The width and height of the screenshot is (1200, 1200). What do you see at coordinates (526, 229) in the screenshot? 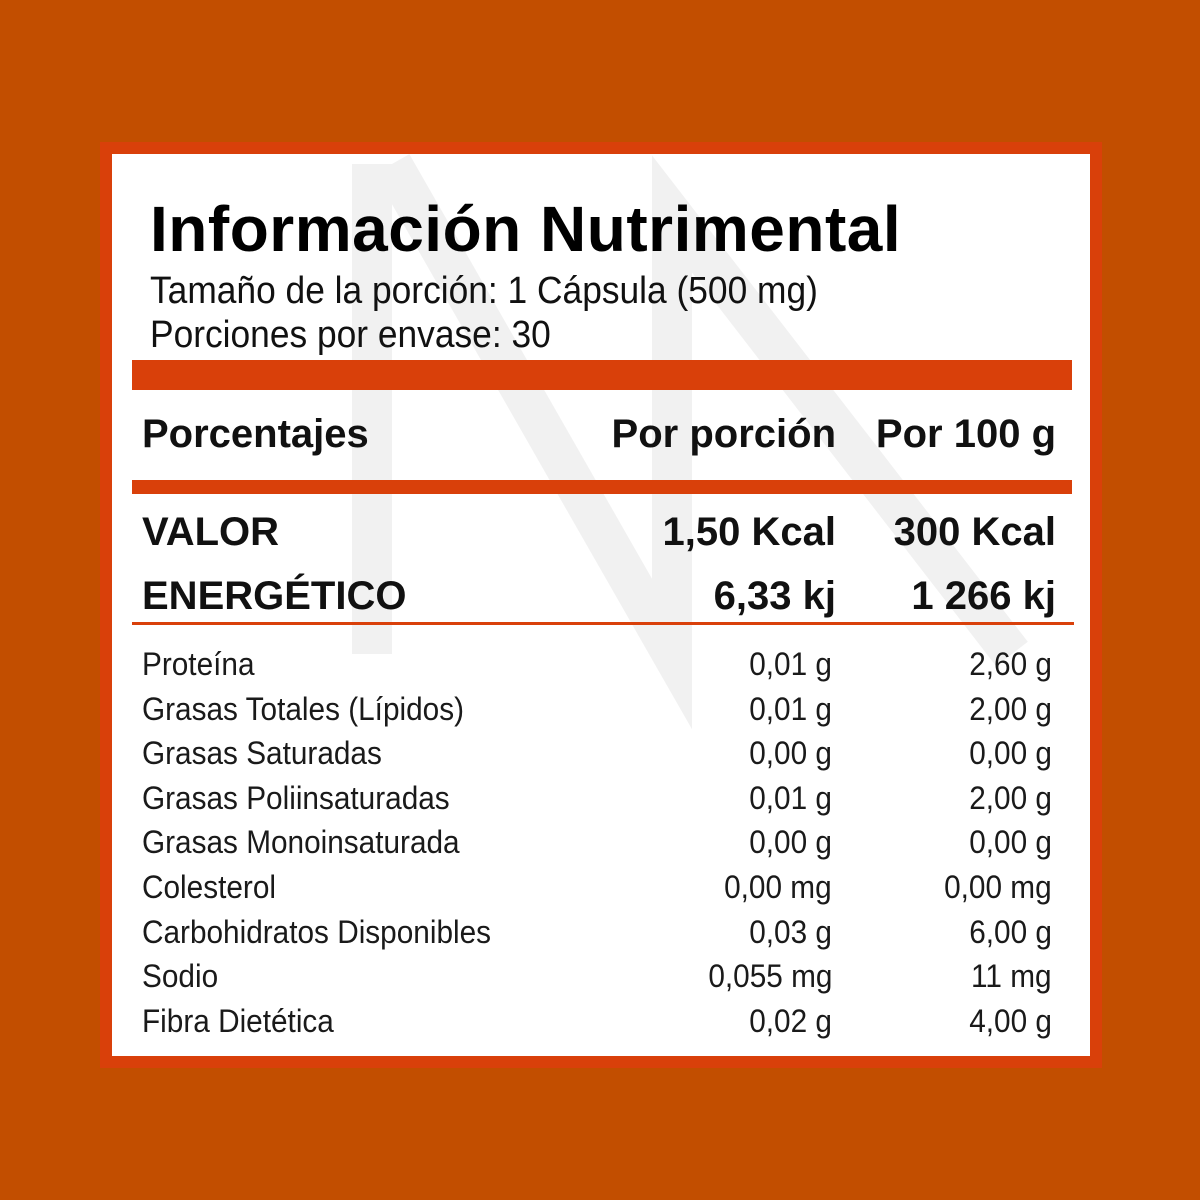
I see `label-title: Información Nutrimental` at bounding box center [526, 229].